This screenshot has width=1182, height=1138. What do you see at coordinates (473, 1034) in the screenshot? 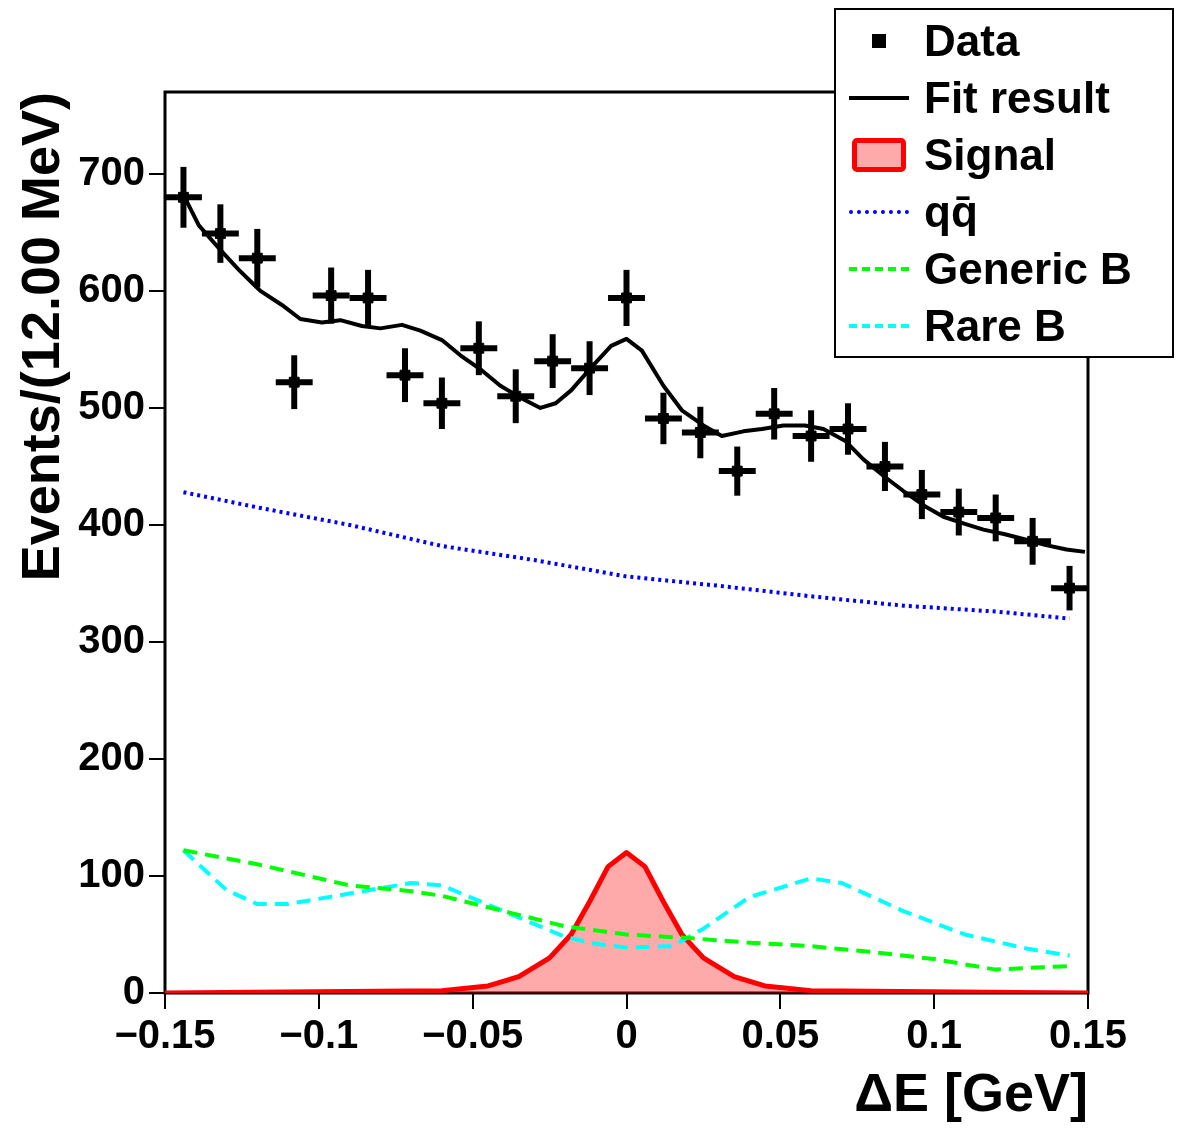
I see `x-tick-label: −0.05` at bounding box center [473, 1034].